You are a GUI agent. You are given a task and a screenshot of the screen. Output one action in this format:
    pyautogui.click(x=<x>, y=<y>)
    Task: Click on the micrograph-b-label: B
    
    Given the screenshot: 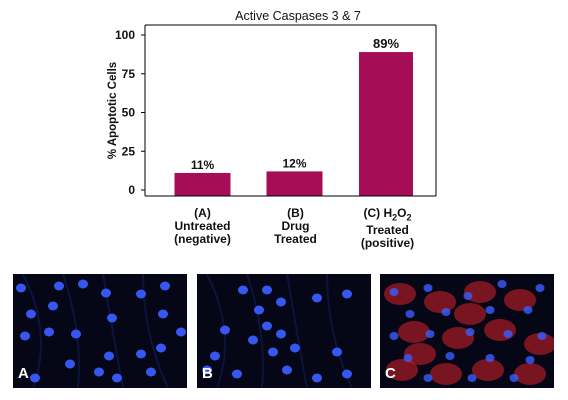 What is the action you would take?
    pyautogui.click(x=207, y=373)
    